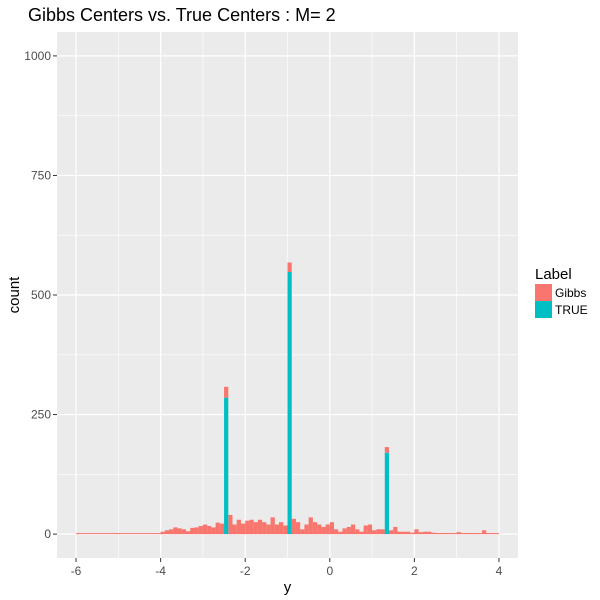 The height and width of the screenshot is (600, 600). I want to click on legend-title: Label, so click(553, 274).